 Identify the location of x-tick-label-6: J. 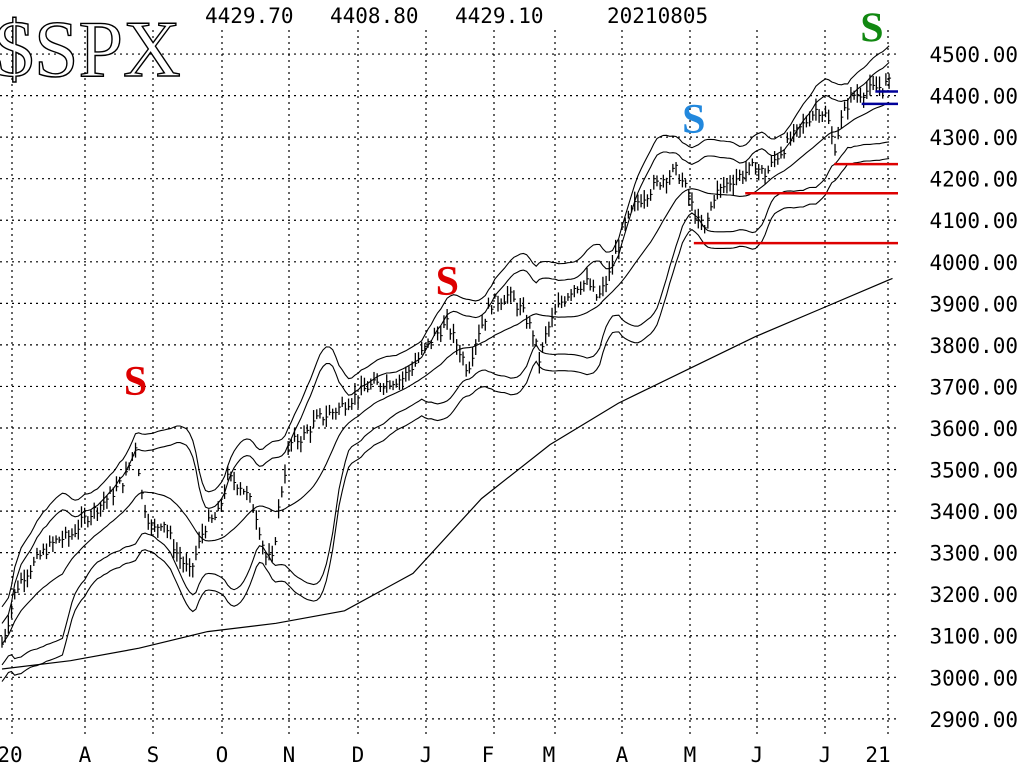
(426, 755).